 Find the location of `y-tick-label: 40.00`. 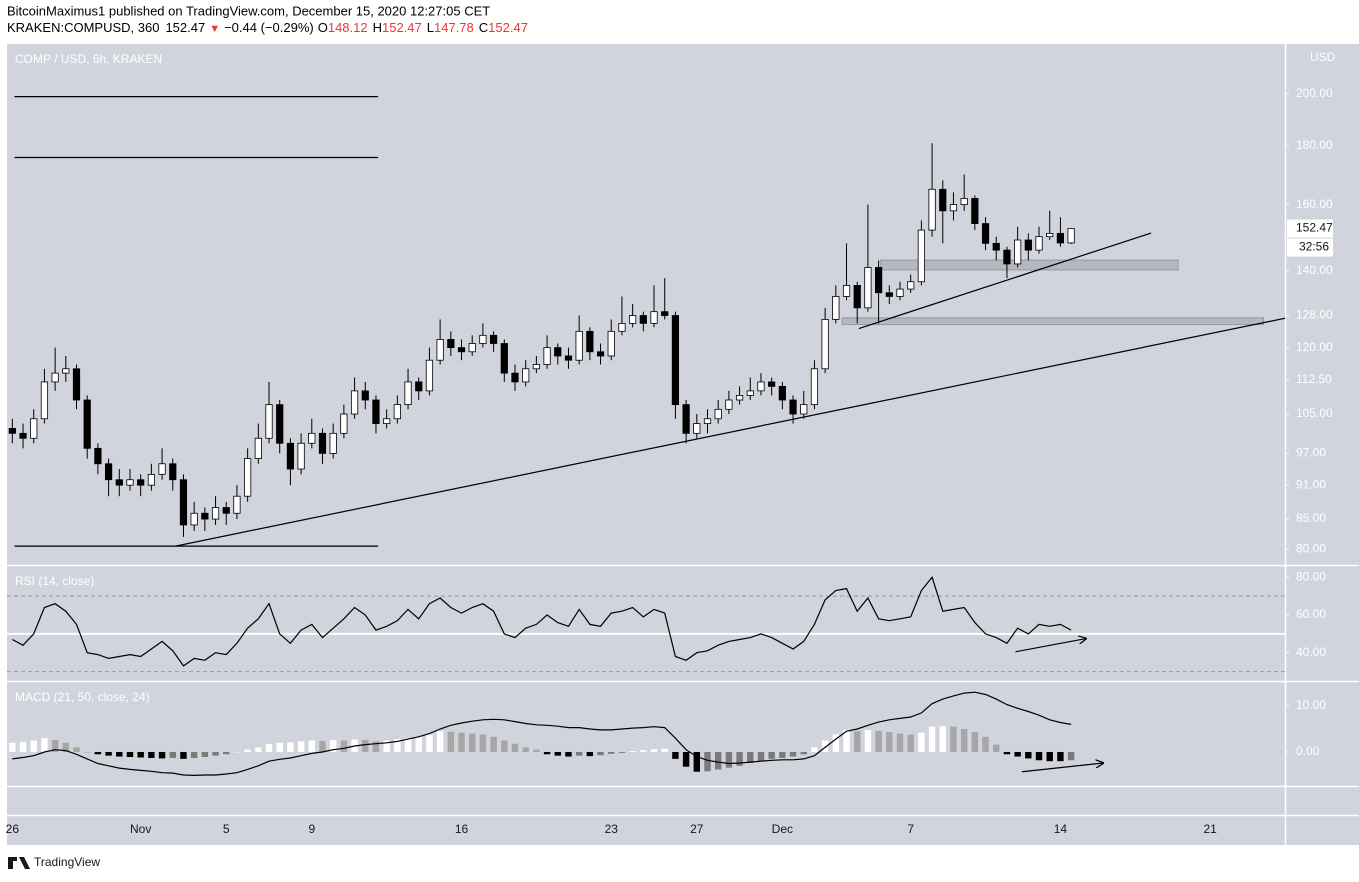

y-tick-label: 40.00 is located at coordinates (1311, 652).